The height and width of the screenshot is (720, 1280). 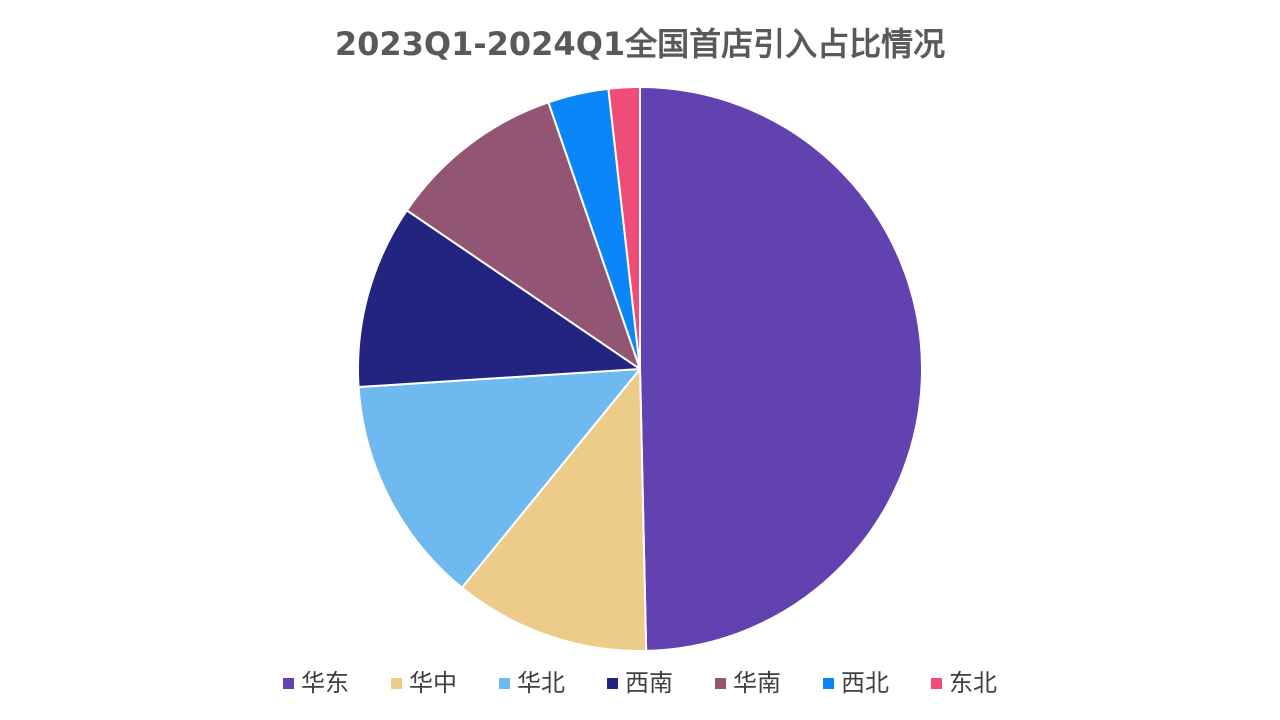 I want to click on legend-label: 华北, so click(x=541, y=683).